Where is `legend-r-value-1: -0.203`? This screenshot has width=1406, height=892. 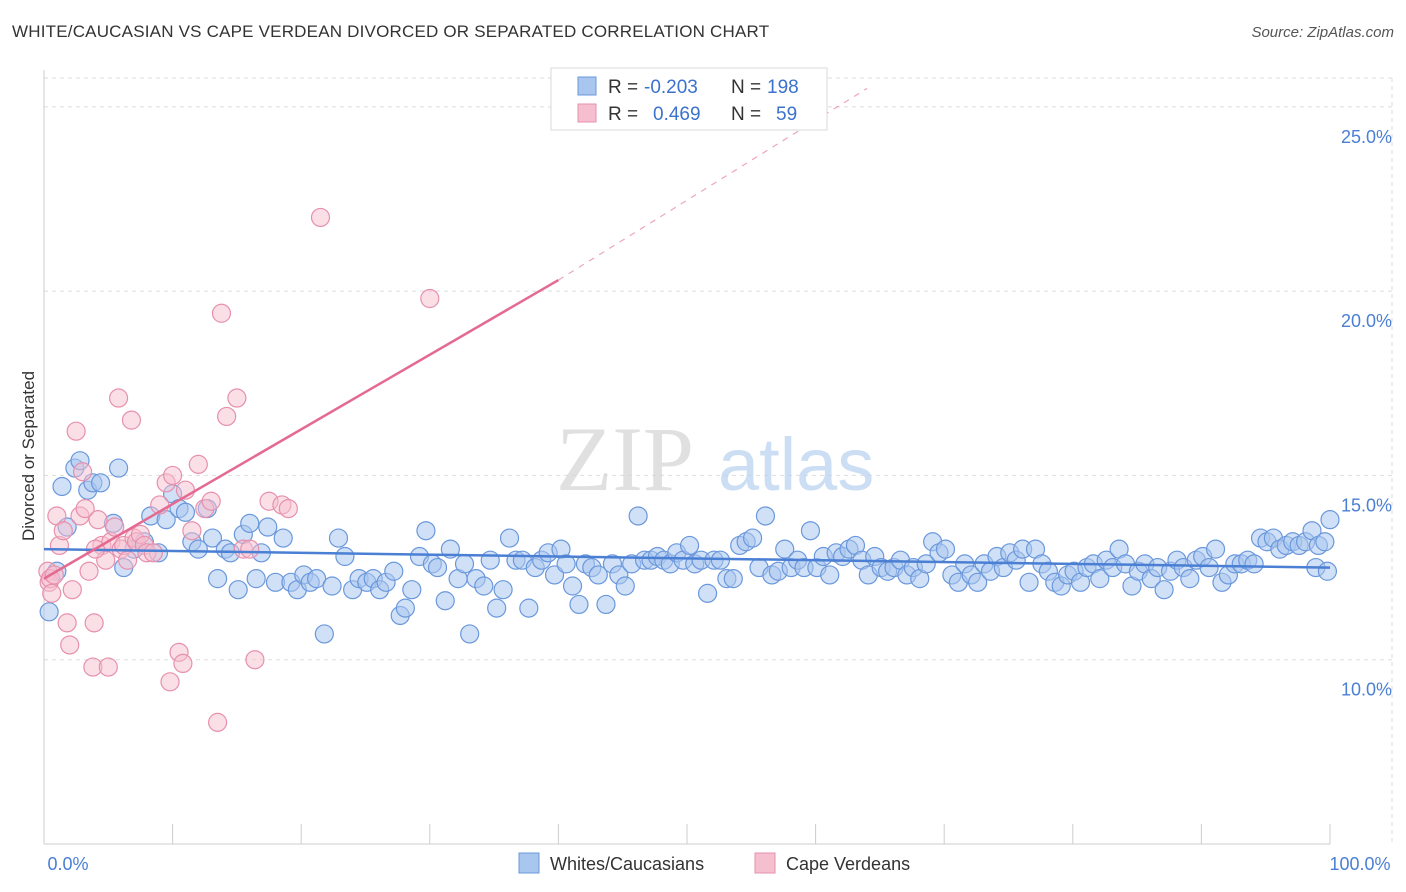 legend-r-value-1: -0.203 is located at coordinates (671, 87).